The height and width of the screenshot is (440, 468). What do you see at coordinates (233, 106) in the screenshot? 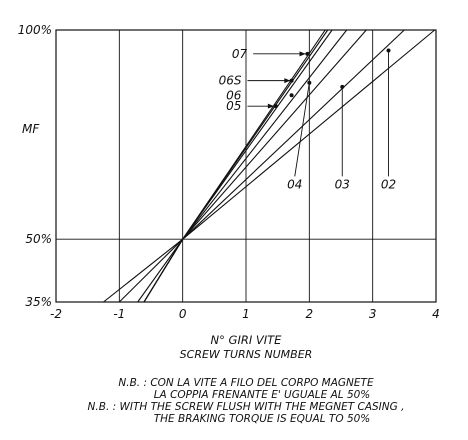
I see `series-label-05: 05` at bounding box center [233, 106].